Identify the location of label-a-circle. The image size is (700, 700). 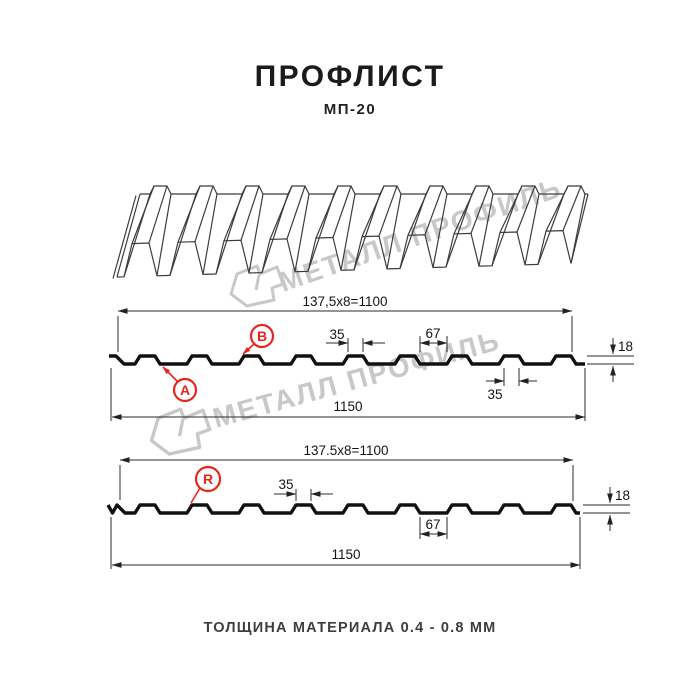
(185, 390).